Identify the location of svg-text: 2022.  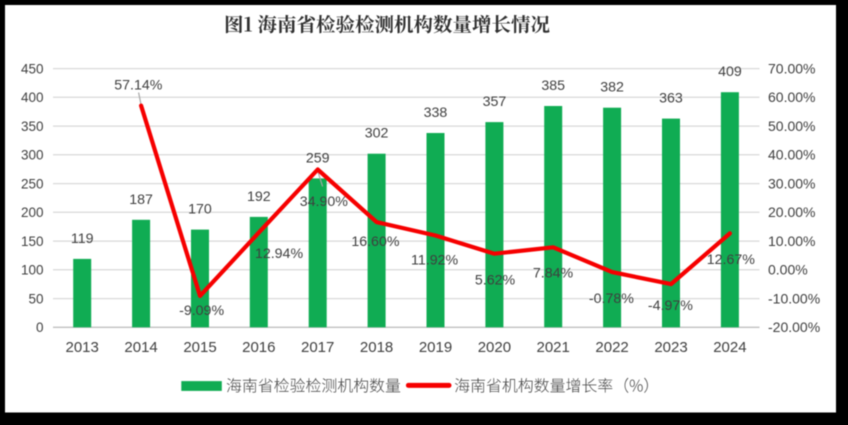
(611, 347).